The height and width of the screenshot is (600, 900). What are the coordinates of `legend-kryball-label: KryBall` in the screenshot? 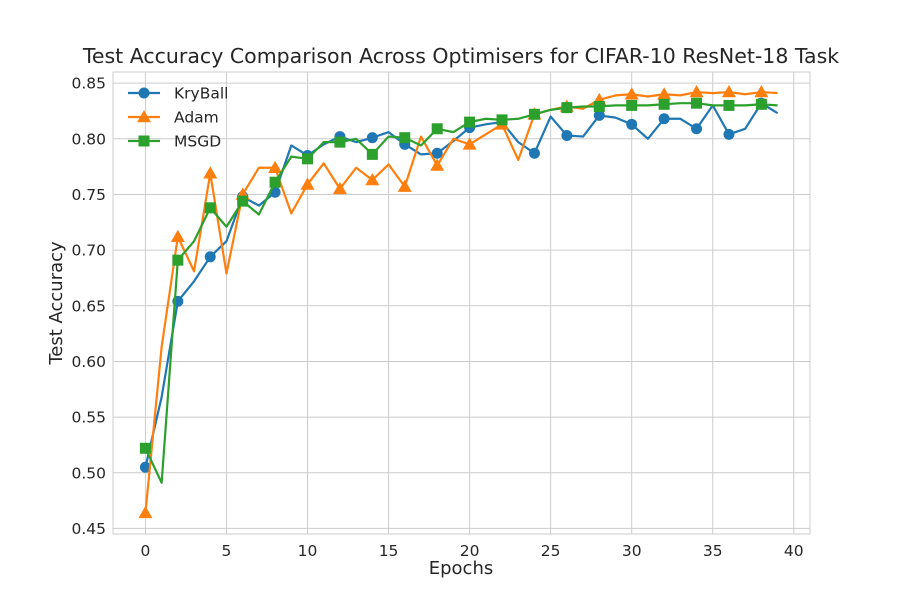 It's located at (201, 94).